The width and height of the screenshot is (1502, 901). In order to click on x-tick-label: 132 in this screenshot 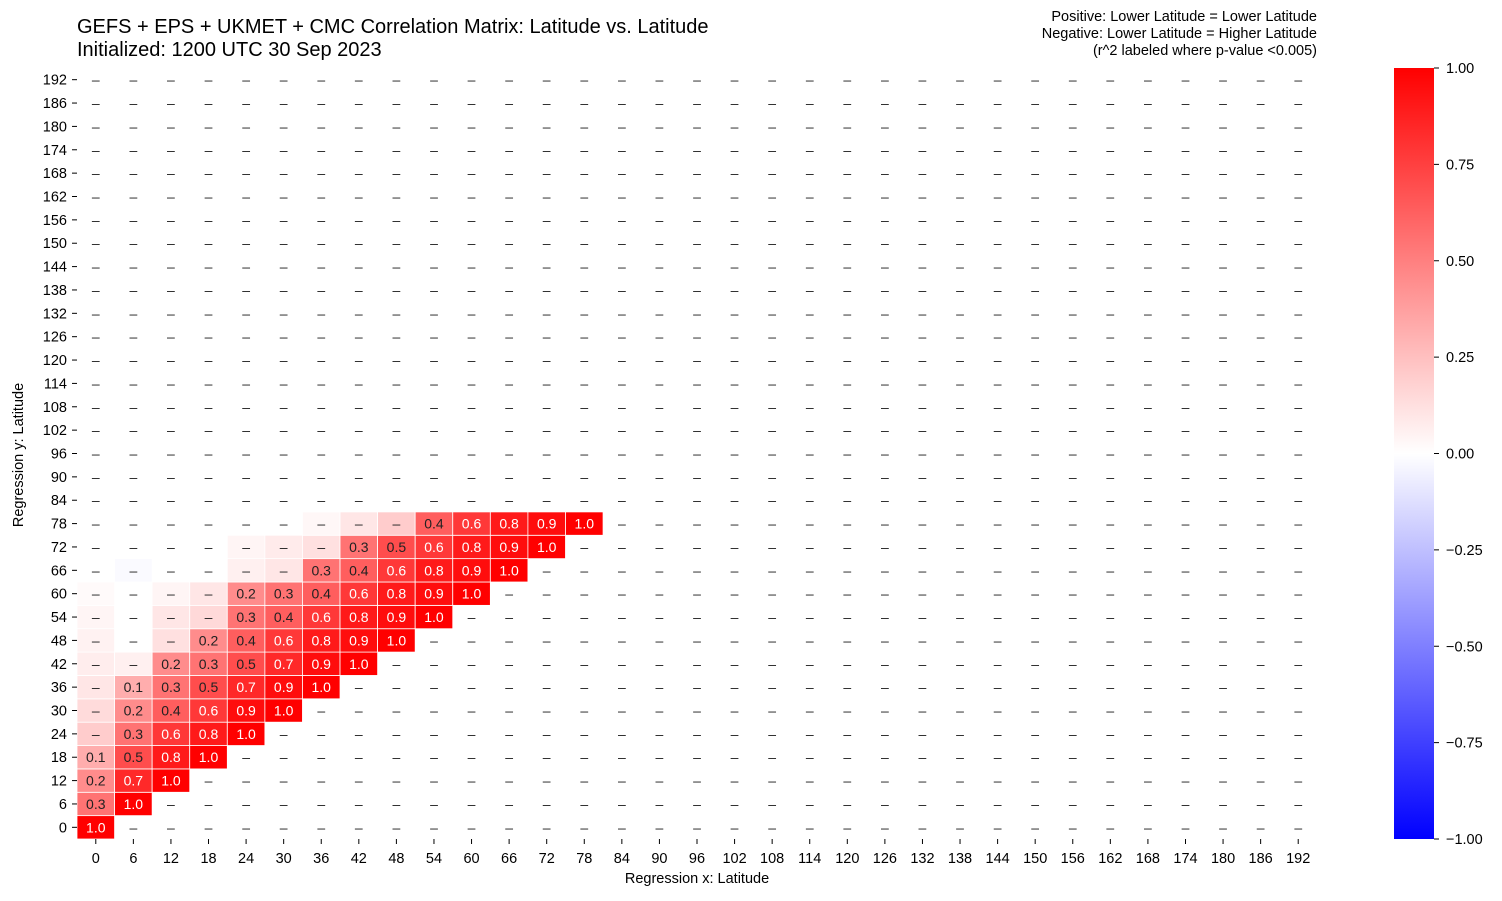, I will do `click(922, 859)`.